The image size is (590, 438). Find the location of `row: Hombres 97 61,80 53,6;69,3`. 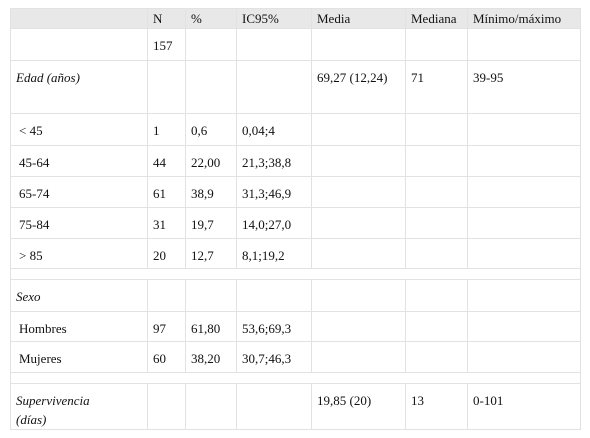

row: Hombres 97 61,80 53,6;69,3 is located at coordinates (295, 326).